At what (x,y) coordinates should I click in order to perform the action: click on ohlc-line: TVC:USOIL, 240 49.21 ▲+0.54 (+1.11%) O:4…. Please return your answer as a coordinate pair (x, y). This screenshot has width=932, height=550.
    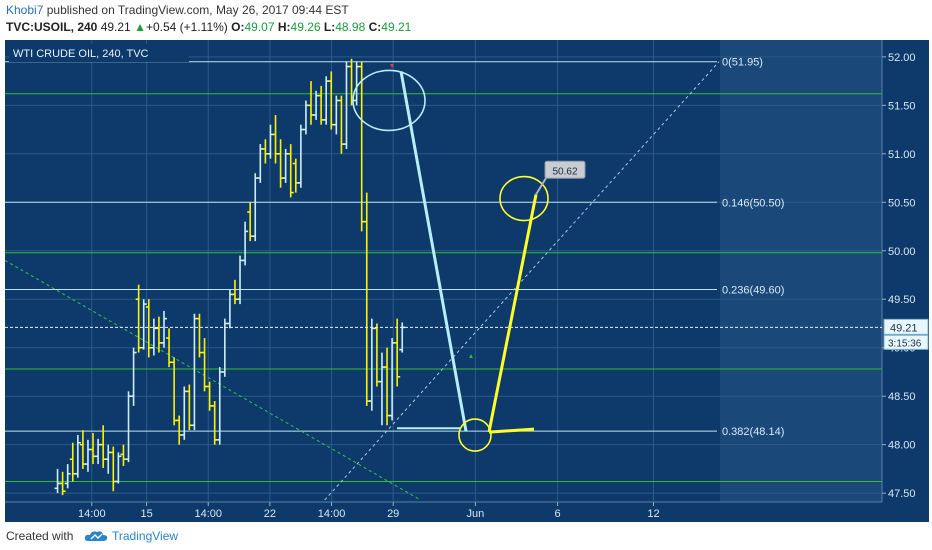
    Looking at the image, I should click on (208, 27).